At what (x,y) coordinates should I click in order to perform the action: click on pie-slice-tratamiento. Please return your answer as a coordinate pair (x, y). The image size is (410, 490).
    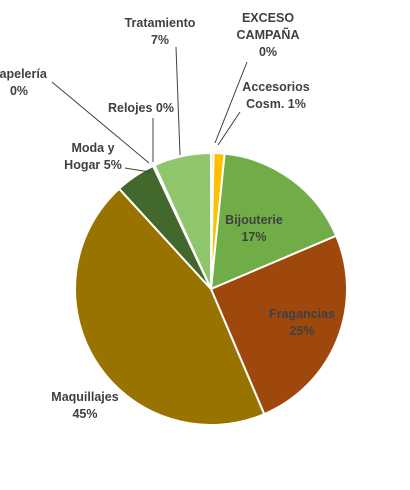
    Looking at the image, I should click on (182, 220).